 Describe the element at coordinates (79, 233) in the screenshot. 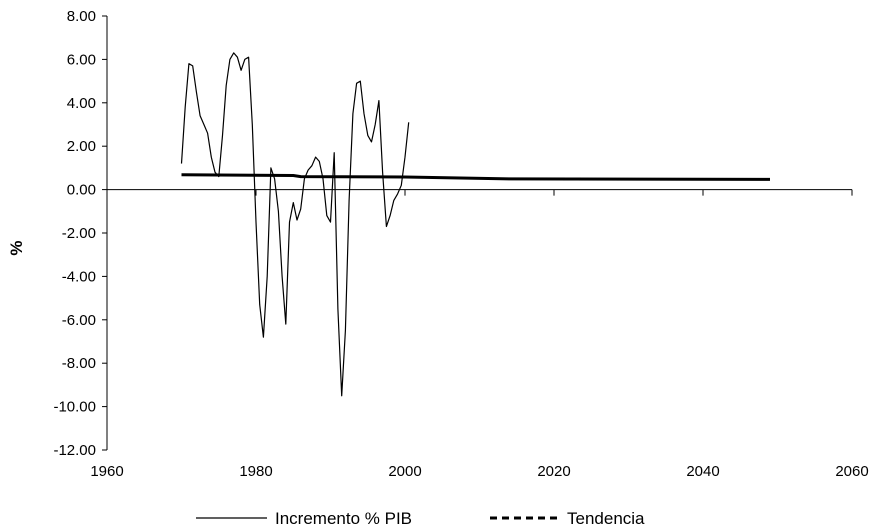

I see `y-tick-label: -2.00` at that location.